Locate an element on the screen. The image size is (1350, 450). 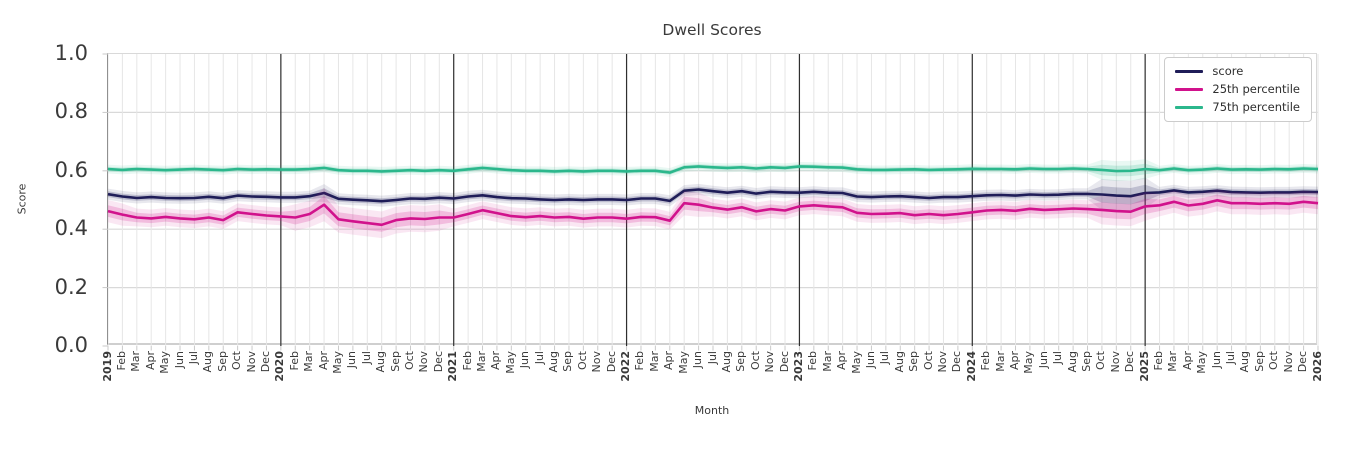
legend-item-75th-percentile: 75th percentile is located at coordinates (1237, 107).